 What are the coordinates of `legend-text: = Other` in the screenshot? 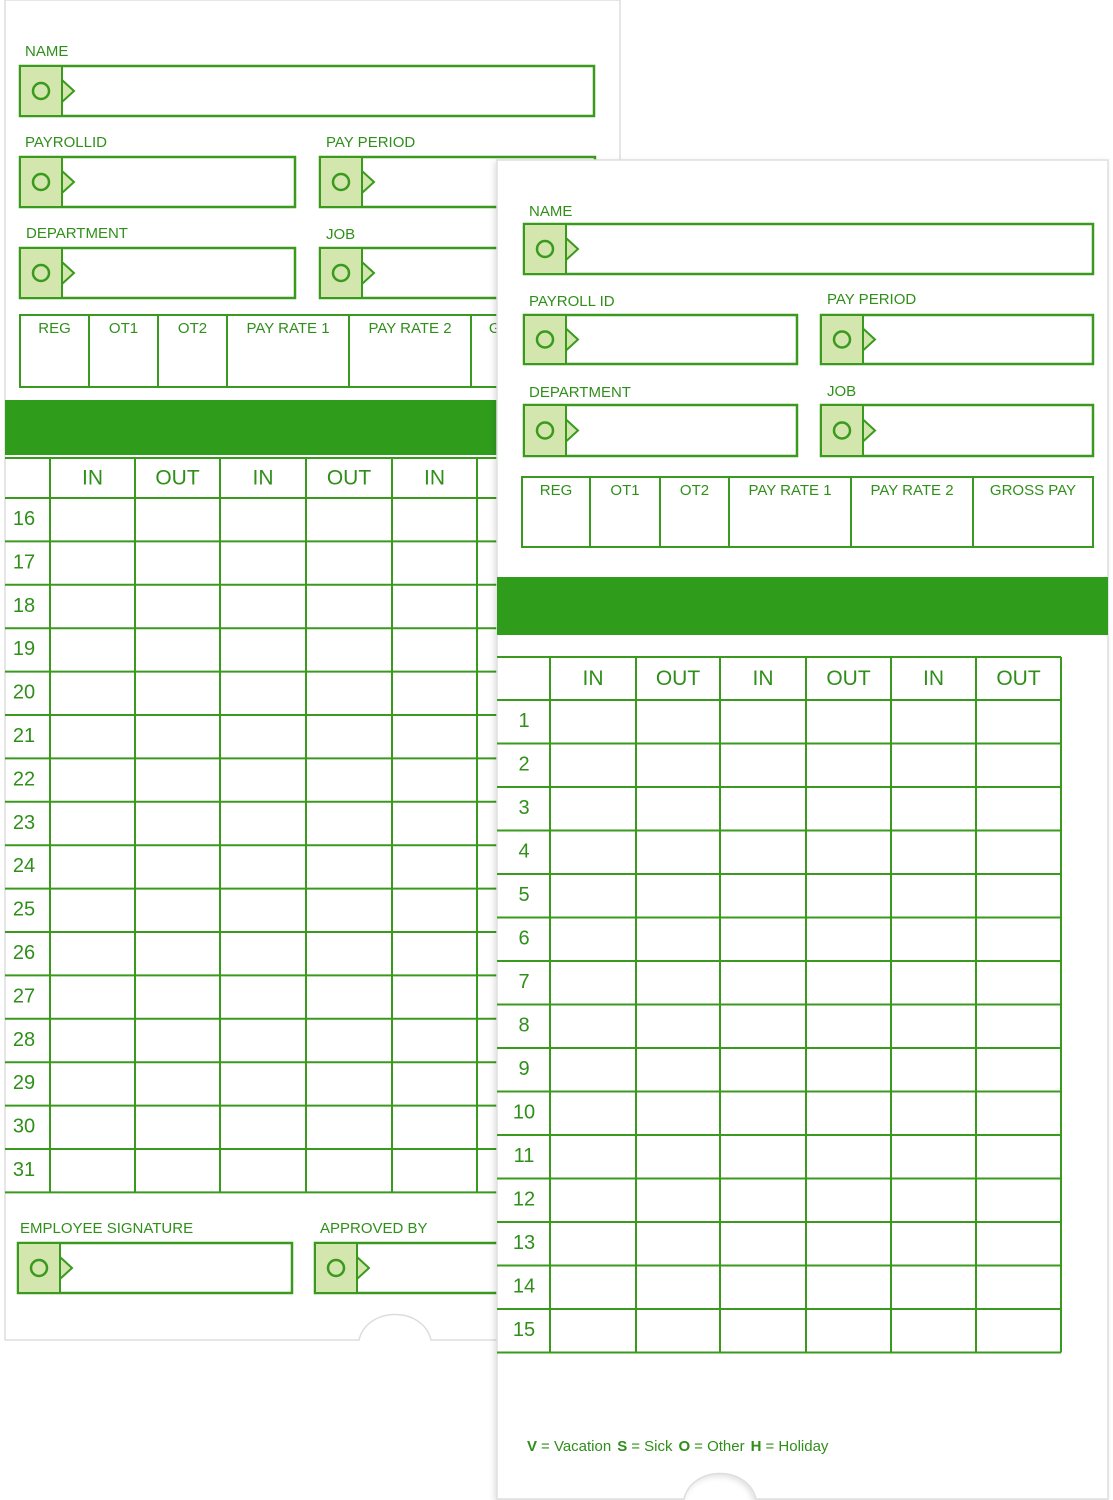 It's located at (719, 1446).